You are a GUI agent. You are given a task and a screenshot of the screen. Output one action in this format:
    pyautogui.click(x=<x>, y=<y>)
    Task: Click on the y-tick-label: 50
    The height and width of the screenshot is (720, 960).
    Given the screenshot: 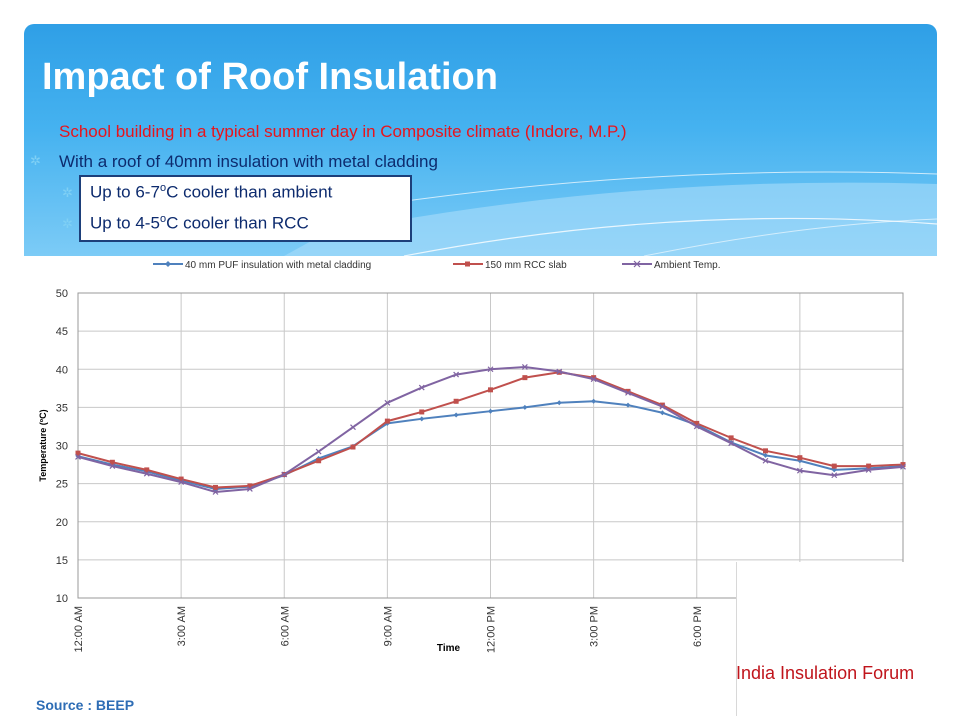 What is the action you would take?
    pyautogui.click(x=62, y=294)
    